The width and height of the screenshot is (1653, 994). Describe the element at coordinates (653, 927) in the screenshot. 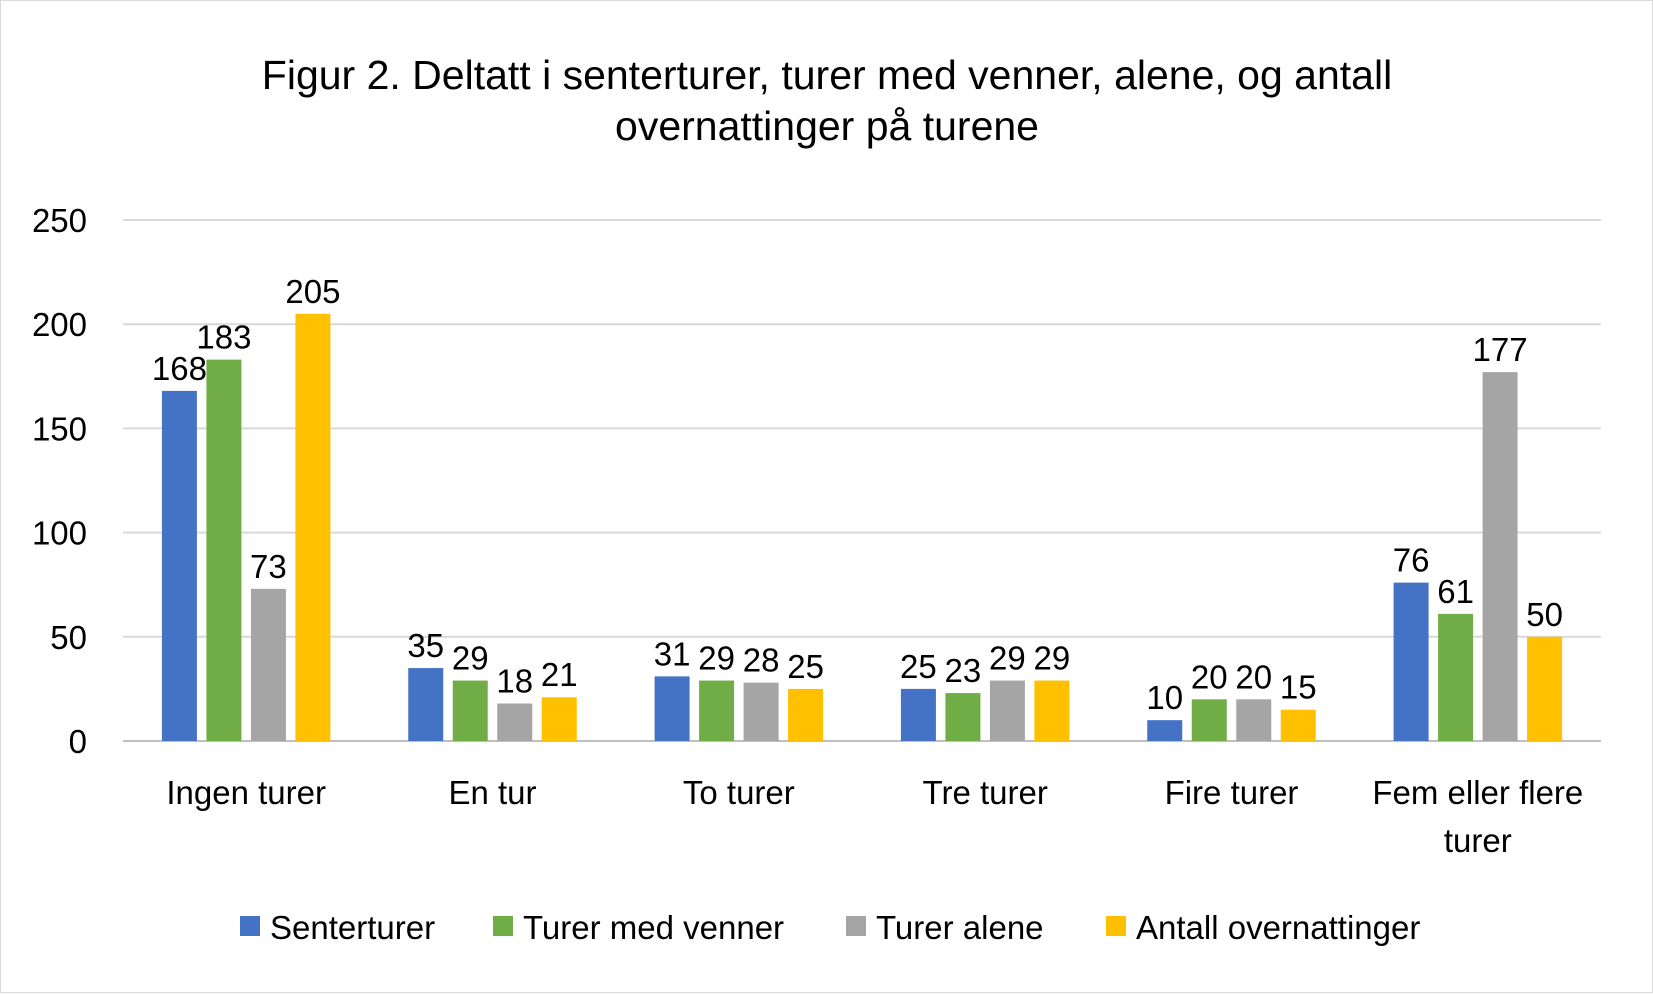

I see `legend-label: Turer med venner` at that location.